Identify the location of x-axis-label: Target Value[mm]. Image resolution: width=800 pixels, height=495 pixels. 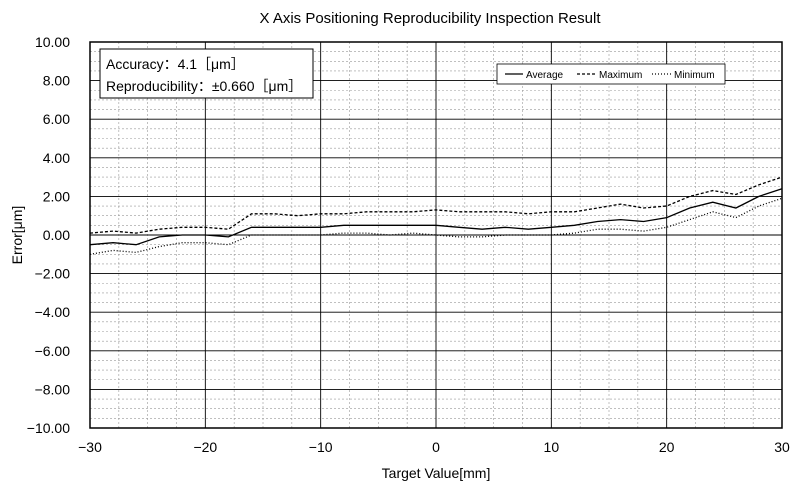
(436, 473).